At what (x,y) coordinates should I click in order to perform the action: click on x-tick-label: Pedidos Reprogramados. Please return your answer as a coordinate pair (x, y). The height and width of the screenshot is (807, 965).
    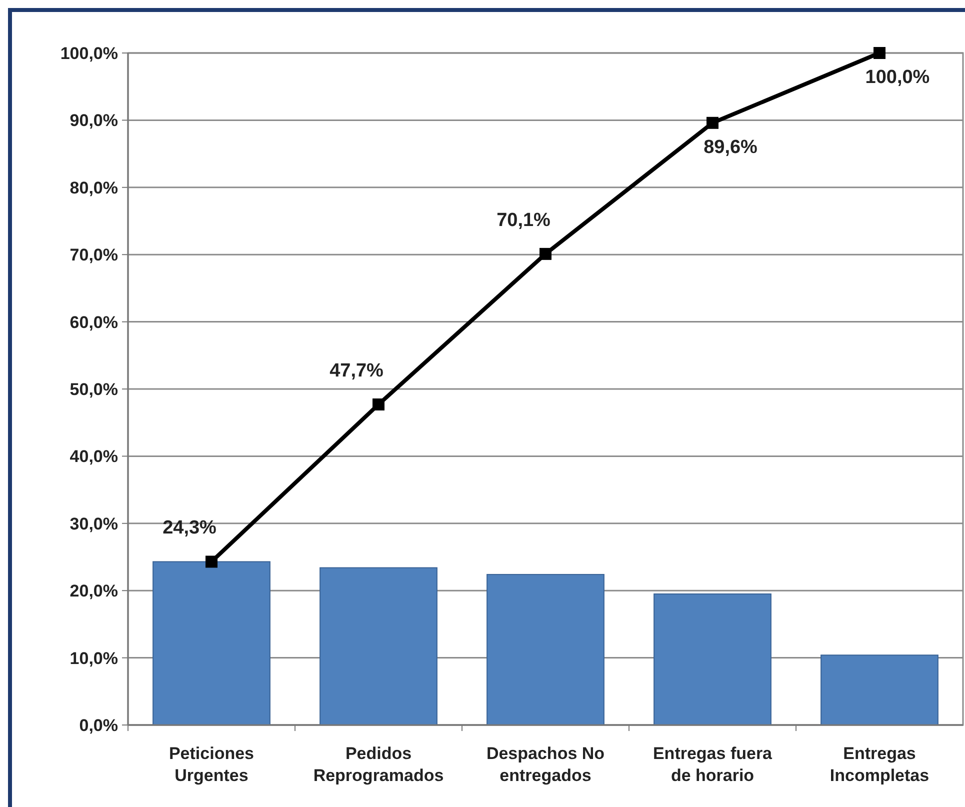
    Looking at the image, I should click on (378, 764).